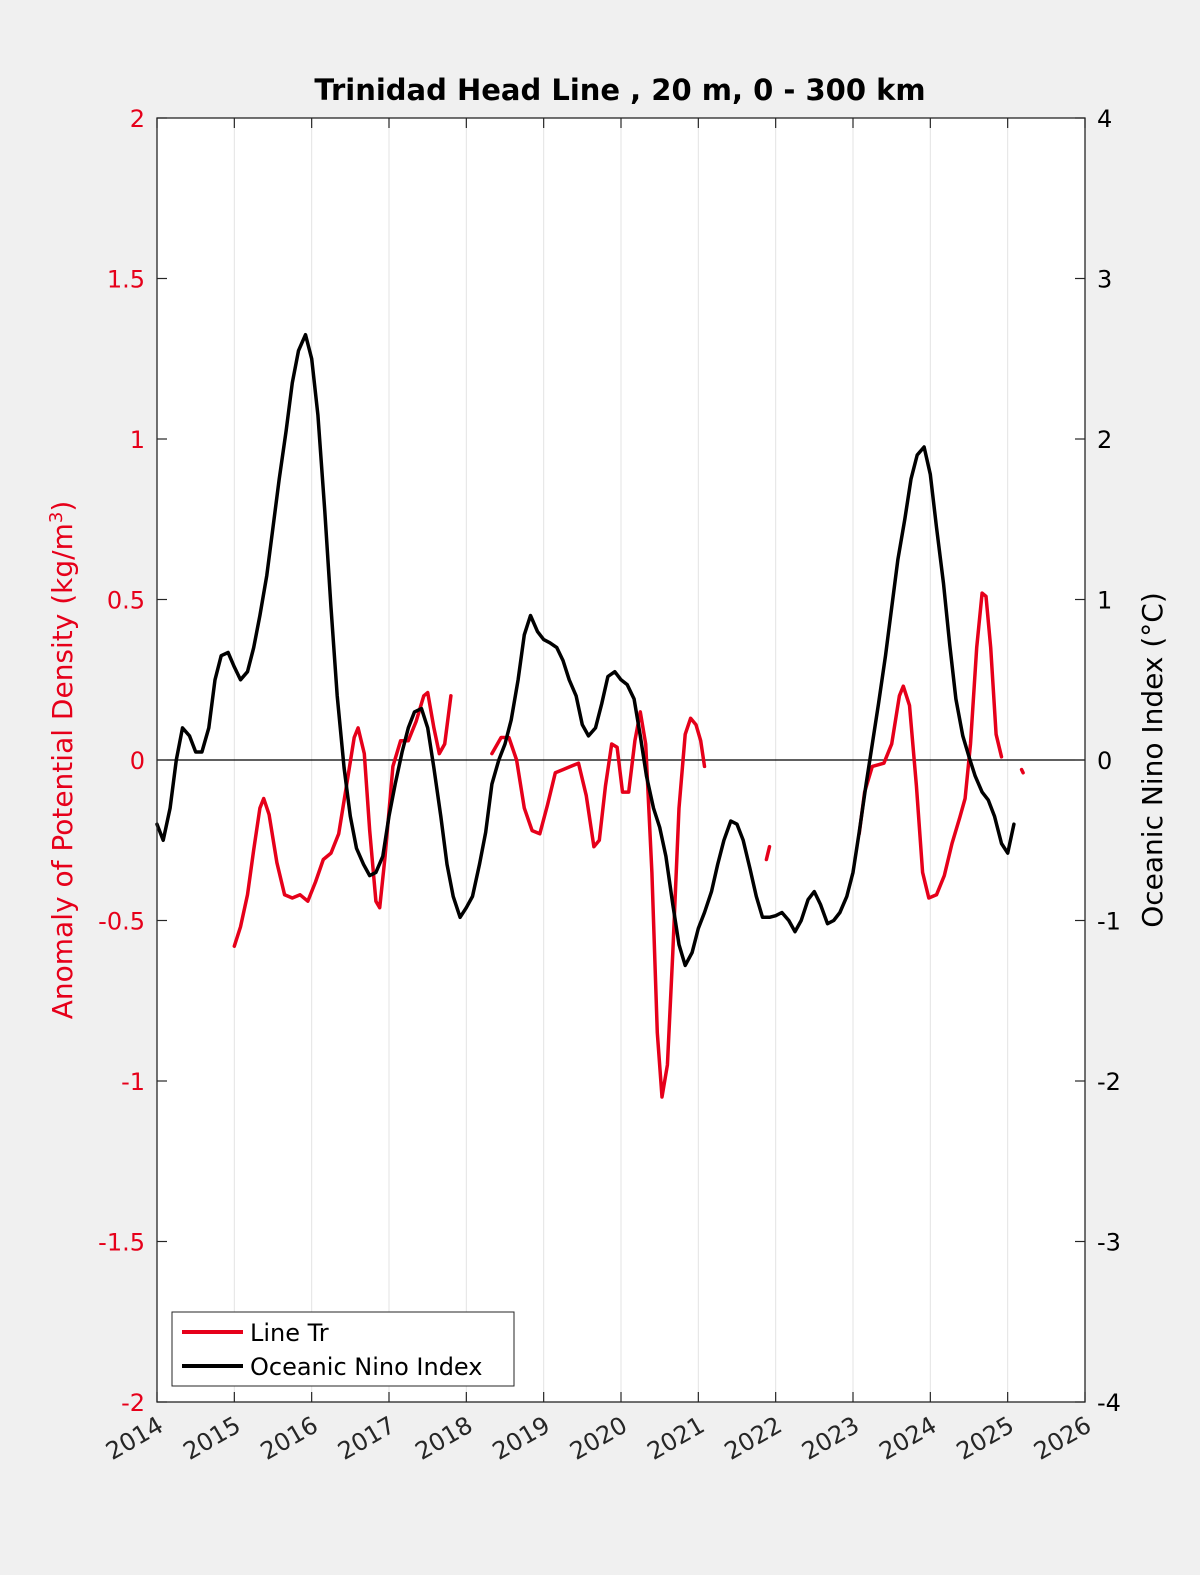  Describe the element at coordinates (1104, 119) in the screenshot. I see `right-tick-label-4: 4` at that location.